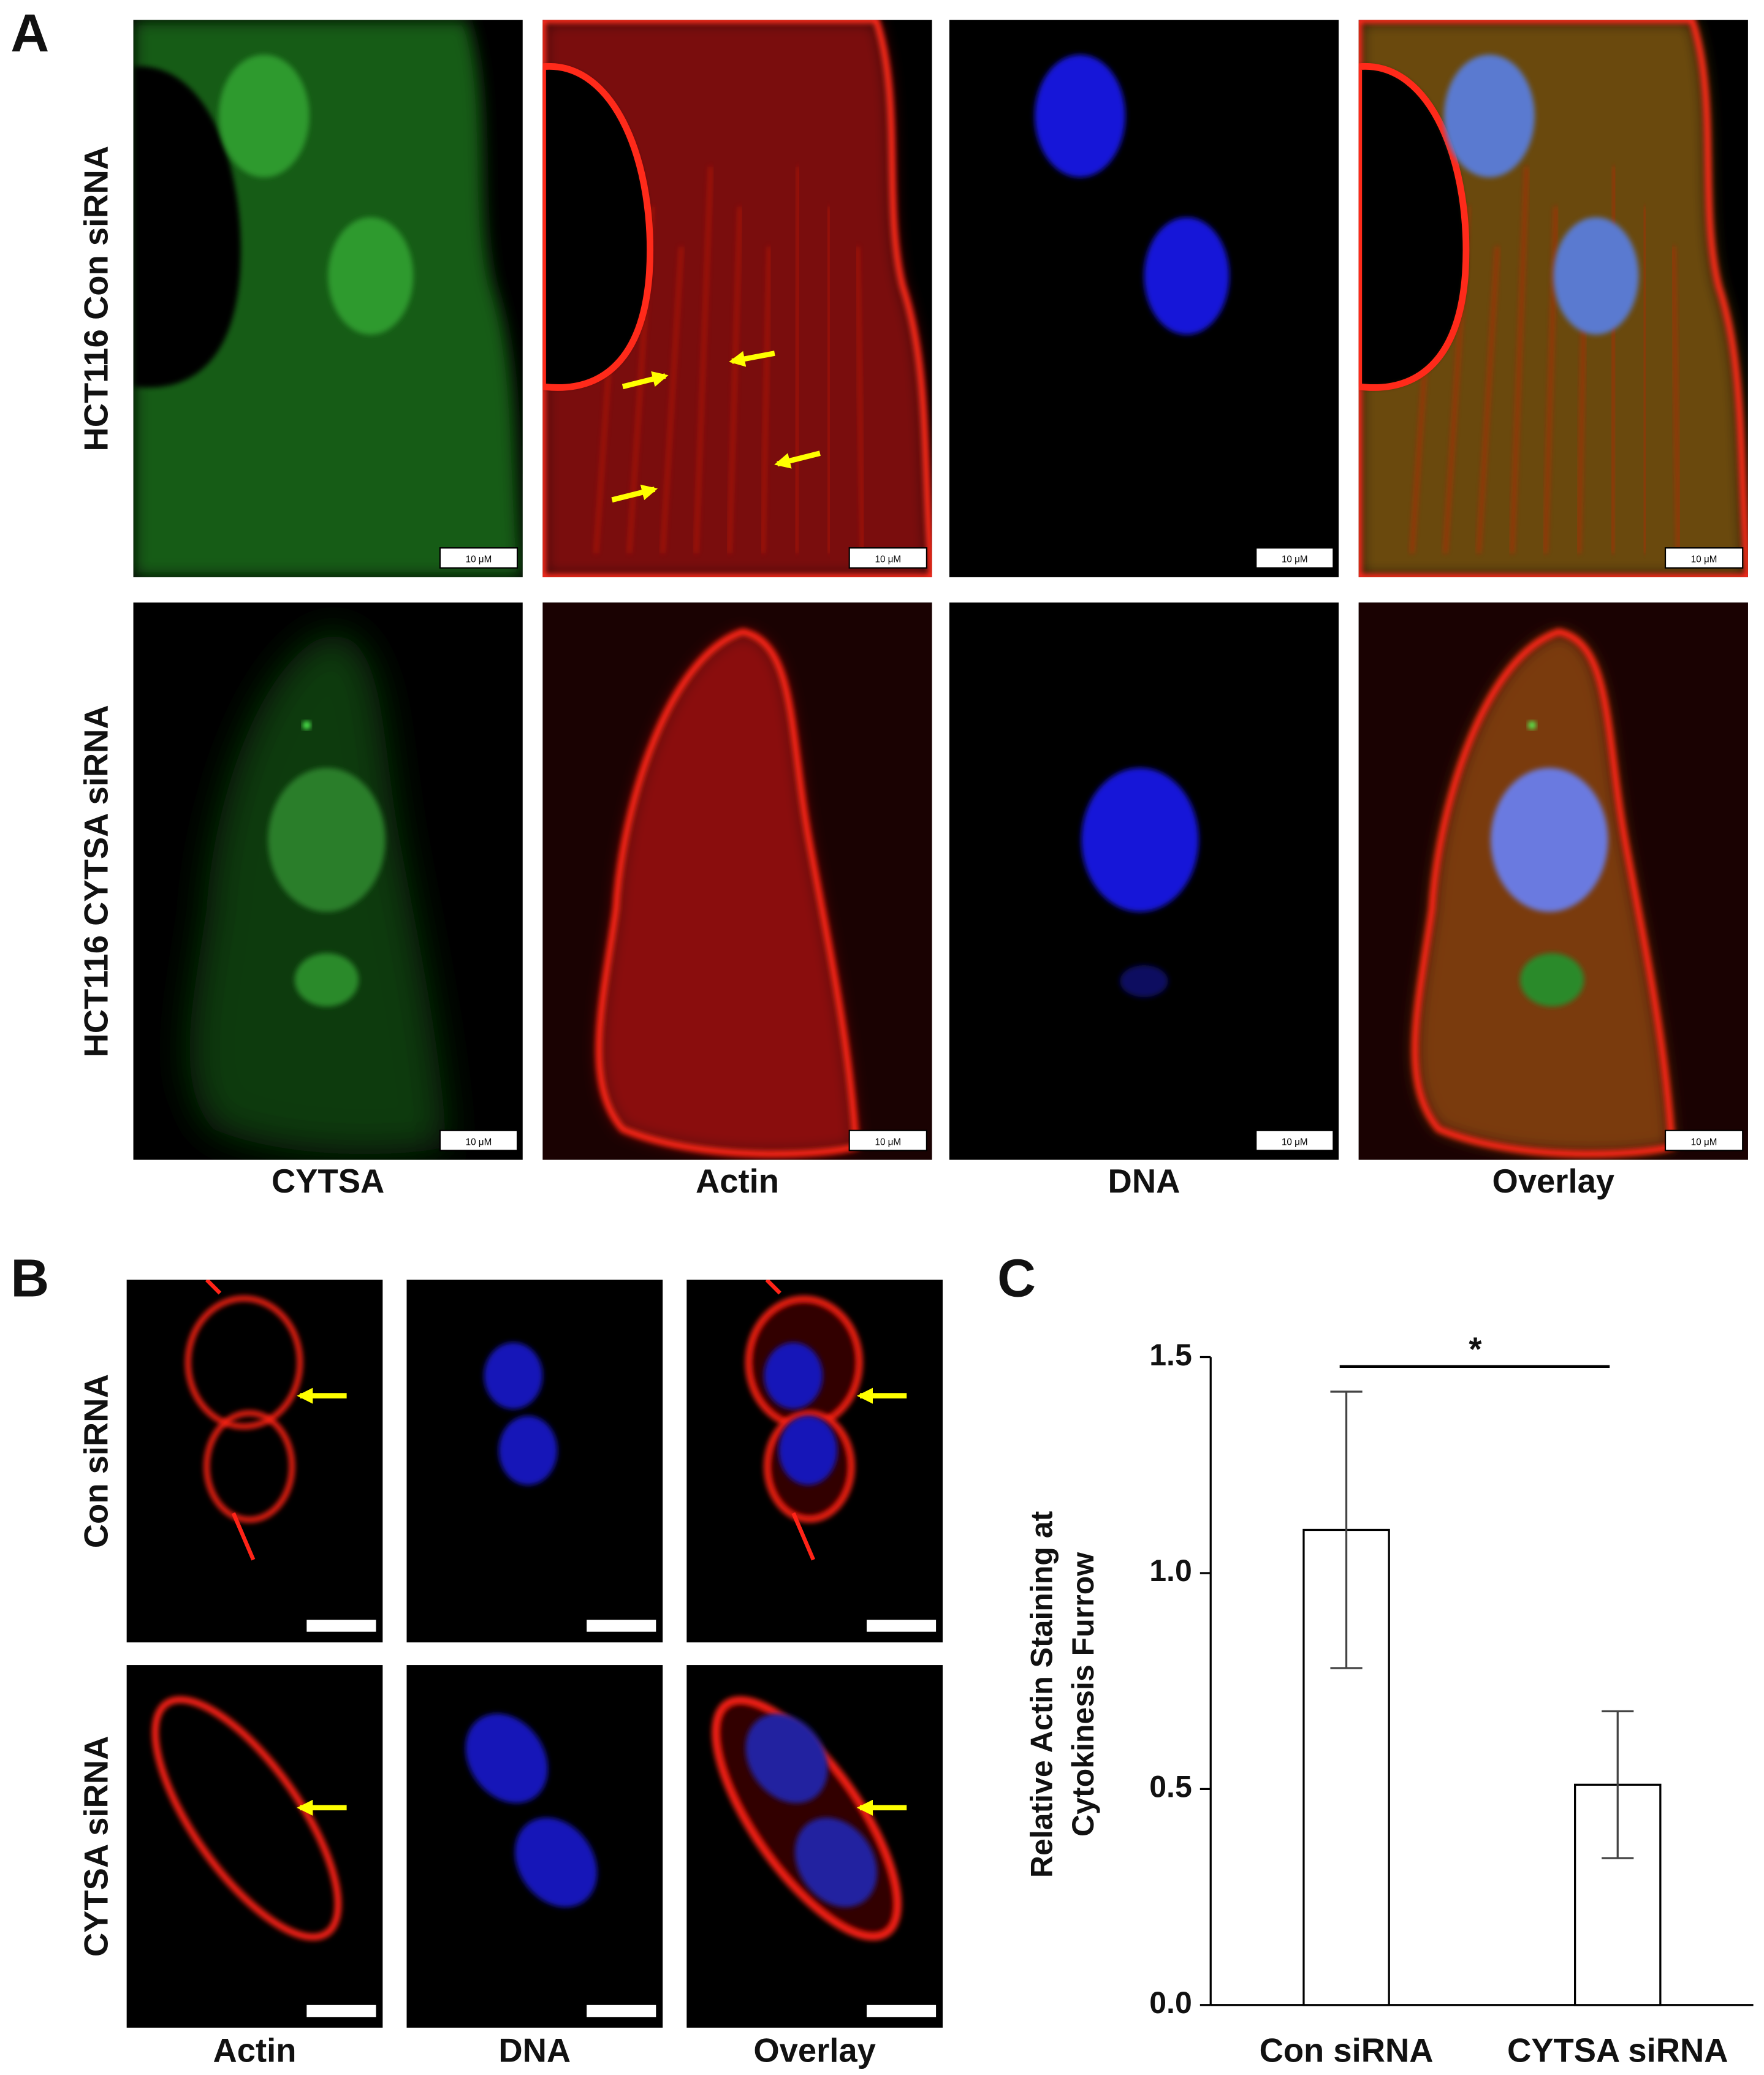  Describe the element at coordinates (1083, 1694) in the screenshot. I see `y-axis-title: Cytokinesis Furrow` at that location.